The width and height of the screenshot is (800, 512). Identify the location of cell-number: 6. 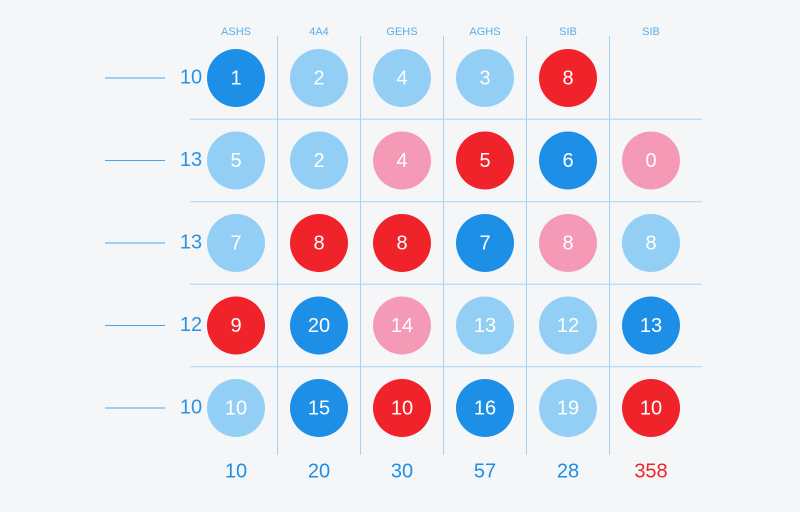
(567, 161).